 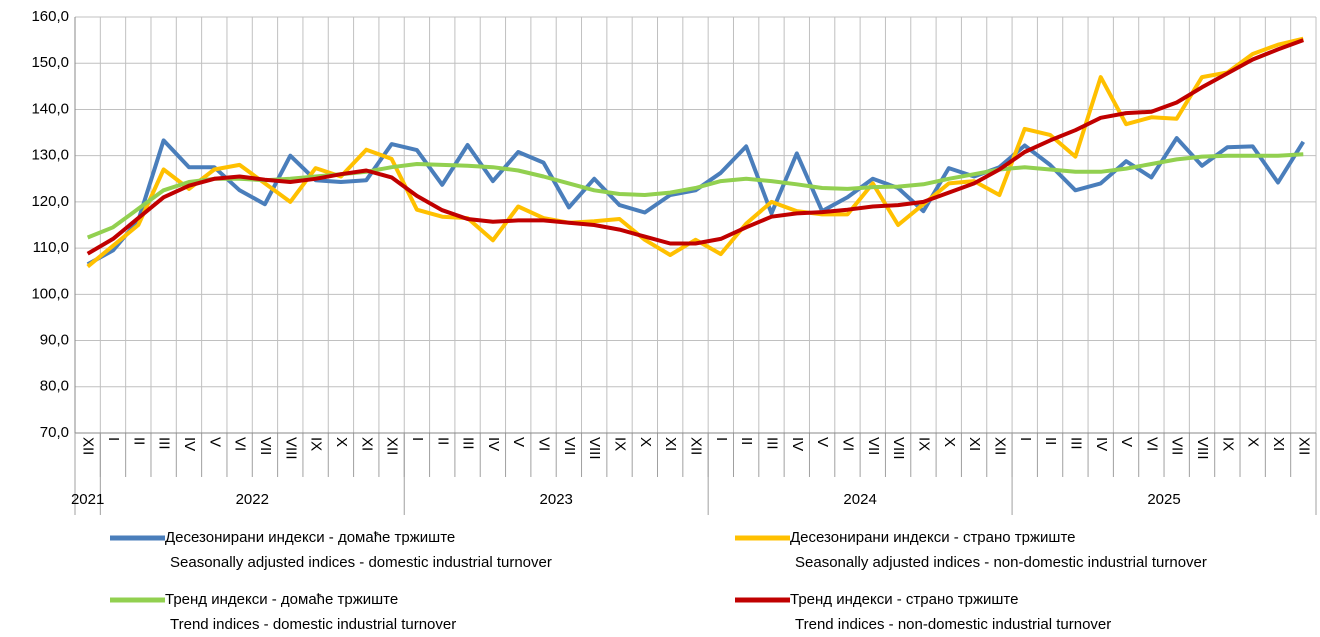 I want to click on y-tick-label: 80,0, so click(x=54, y=386).